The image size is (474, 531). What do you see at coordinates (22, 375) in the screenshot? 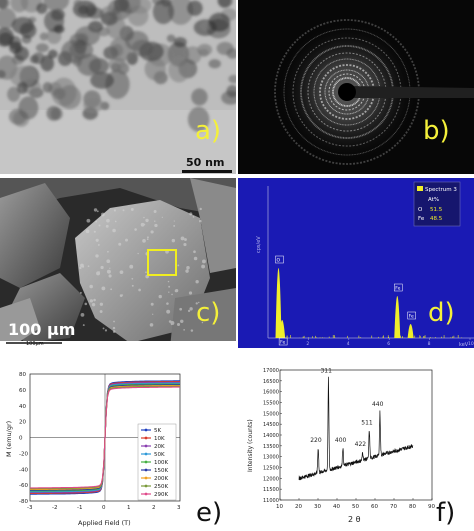
I see `mh-ytick-label: 80` at bounding box center [22, 375].